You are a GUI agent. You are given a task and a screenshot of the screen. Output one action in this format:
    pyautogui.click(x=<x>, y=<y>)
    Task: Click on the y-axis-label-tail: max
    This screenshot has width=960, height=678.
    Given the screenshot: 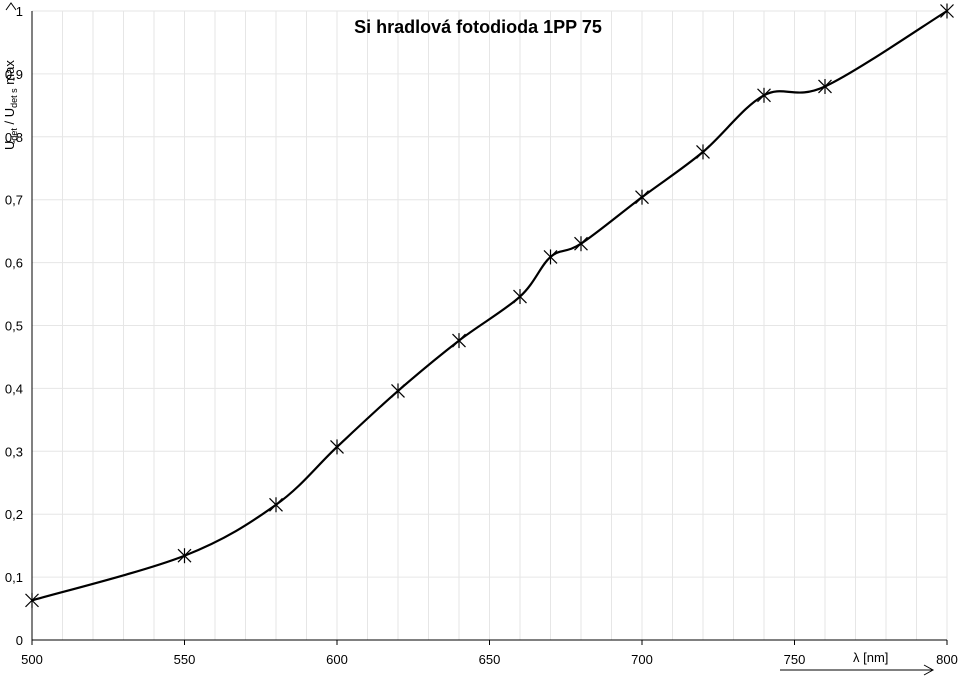 What is the action you would take?
    pyautogui.click(x=9, y=74)
    